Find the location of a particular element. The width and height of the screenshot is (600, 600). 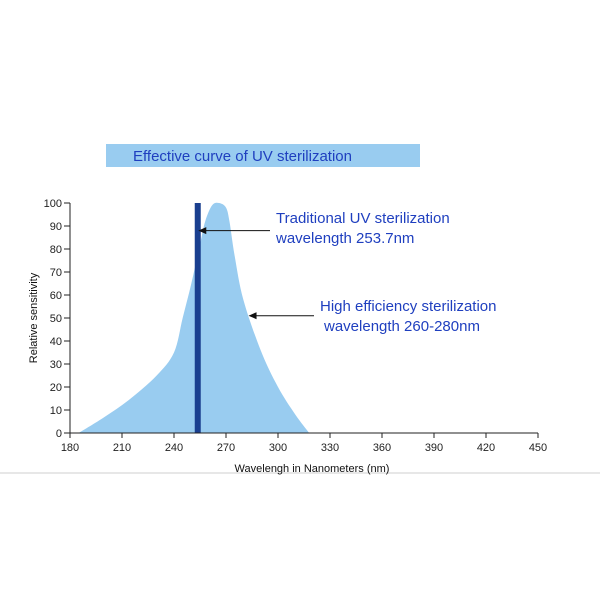

y-tick-label: 90 is located at coordinates (56, 227).